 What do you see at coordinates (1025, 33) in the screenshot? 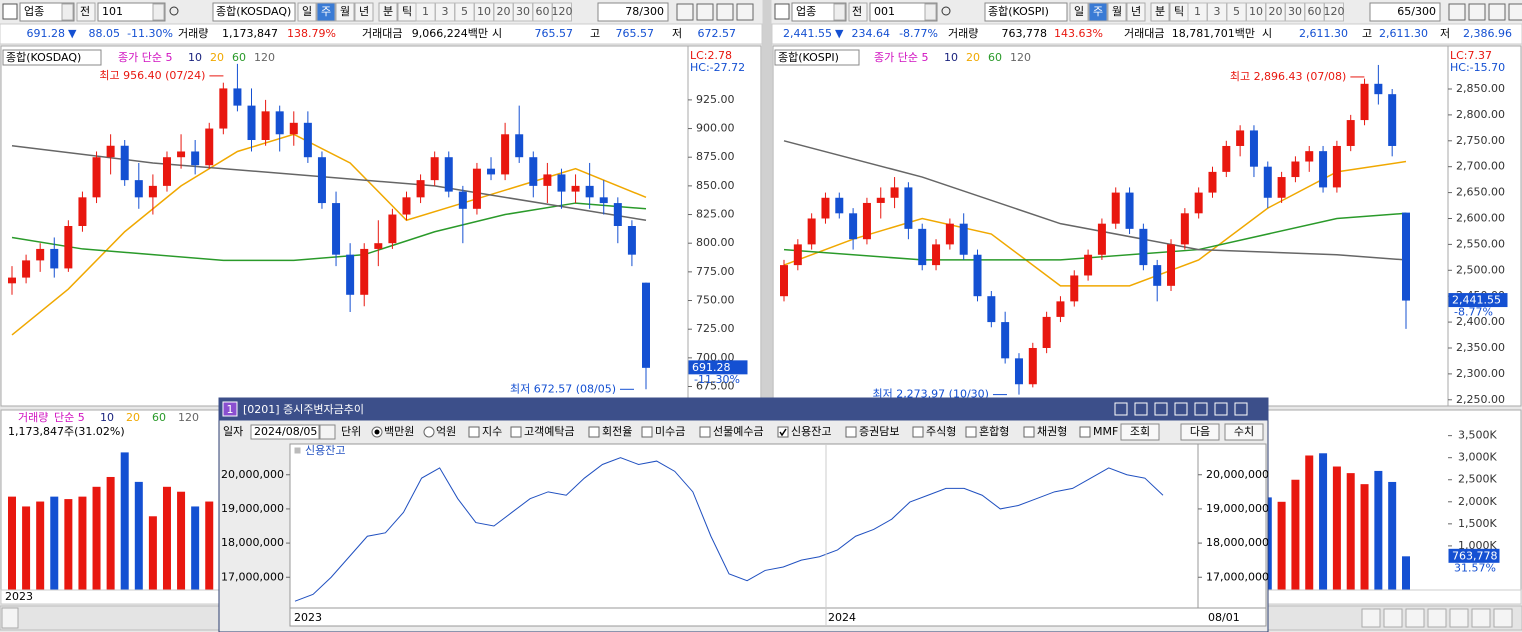
I see `info-field: 763,778` at bounding box center [1025, 33].